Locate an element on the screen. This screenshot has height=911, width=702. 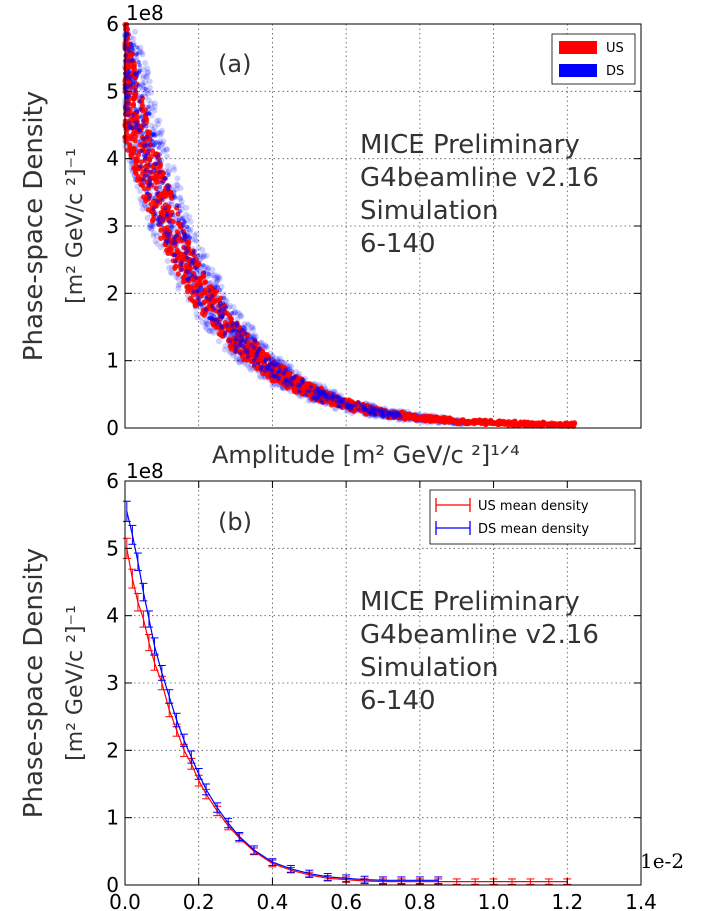
y-tick-label: 2 is located at coordinates (112, 750).